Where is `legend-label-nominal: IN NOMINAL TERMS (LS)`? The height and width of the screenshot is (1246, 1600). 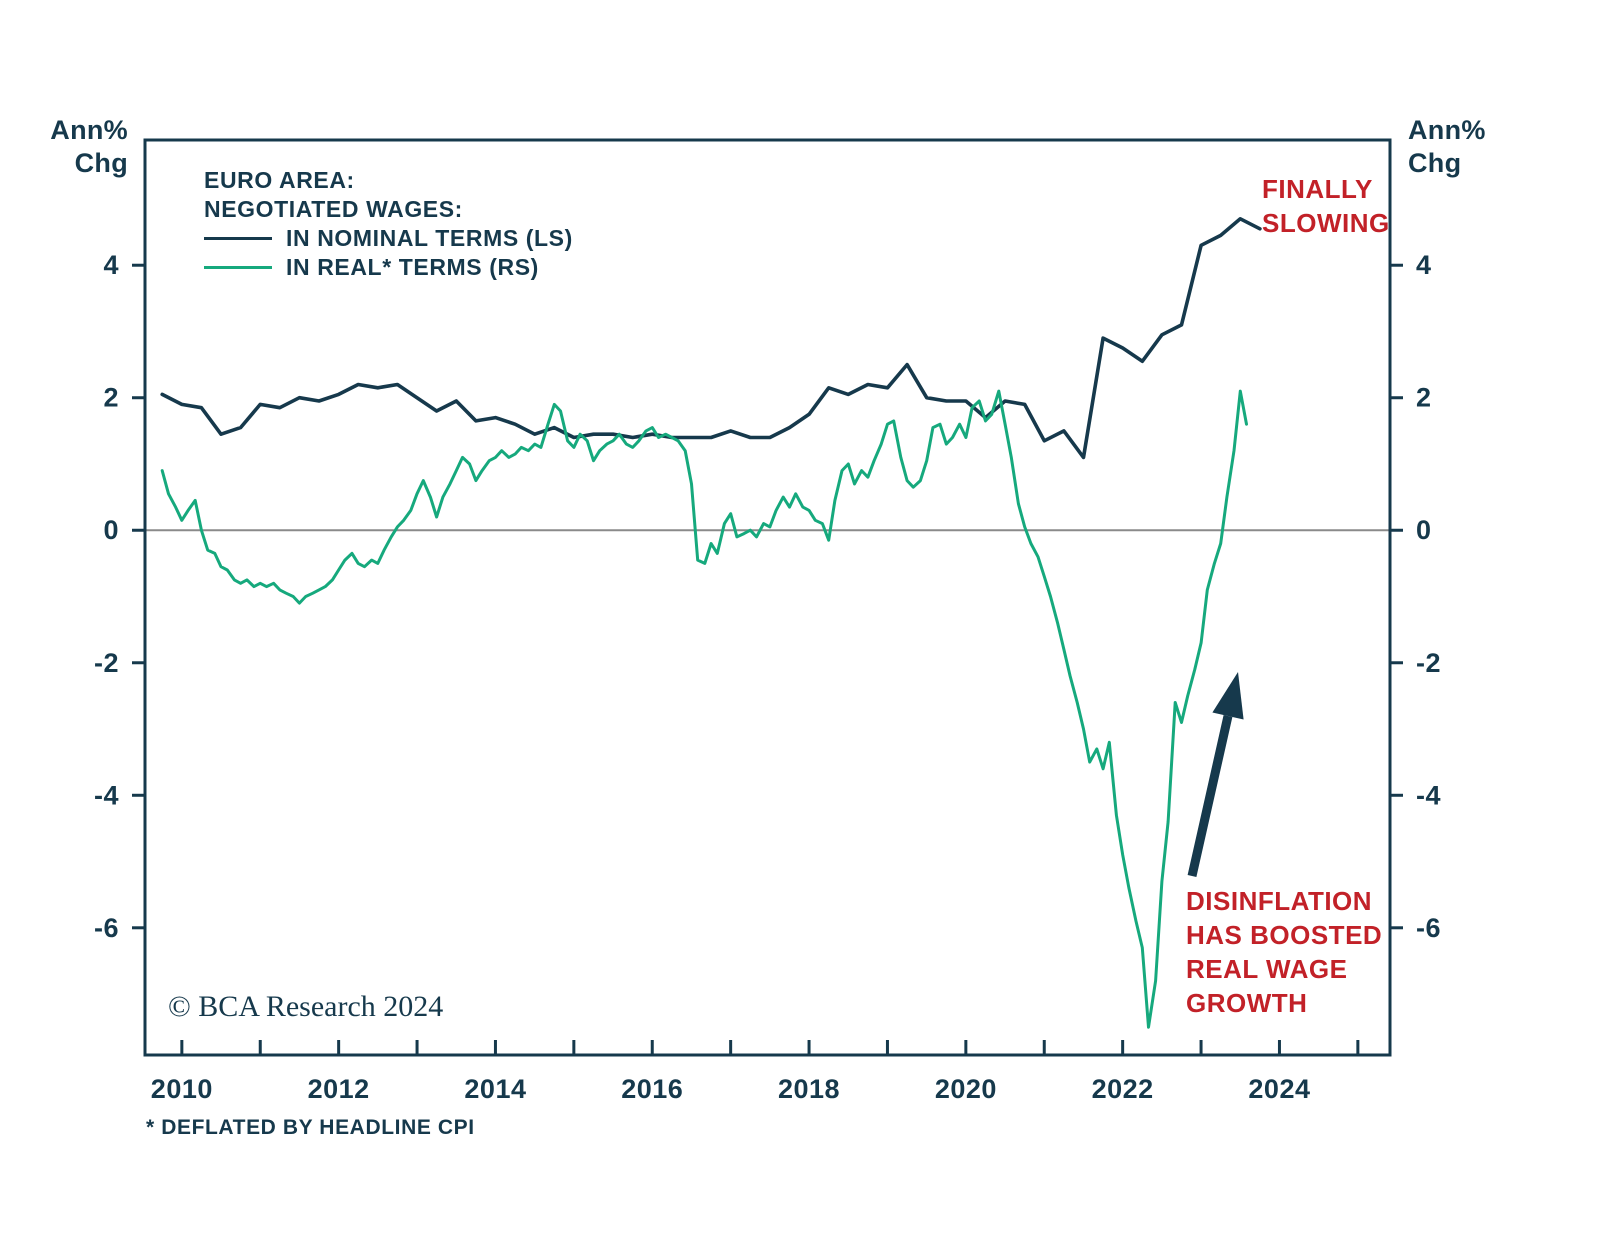 legend-label-nominal: IN NOMINAL TERMS (LS) is located at coordinates (429, 238).